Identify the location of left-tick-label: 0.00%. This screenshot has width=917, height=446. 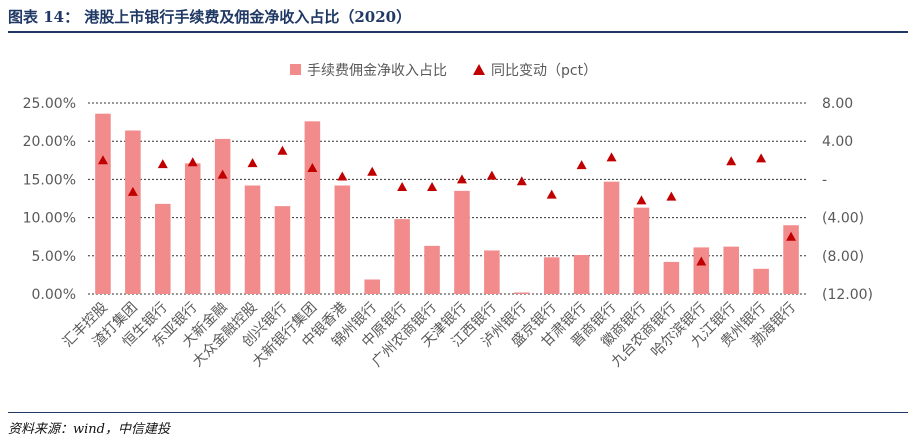
(54, 295).